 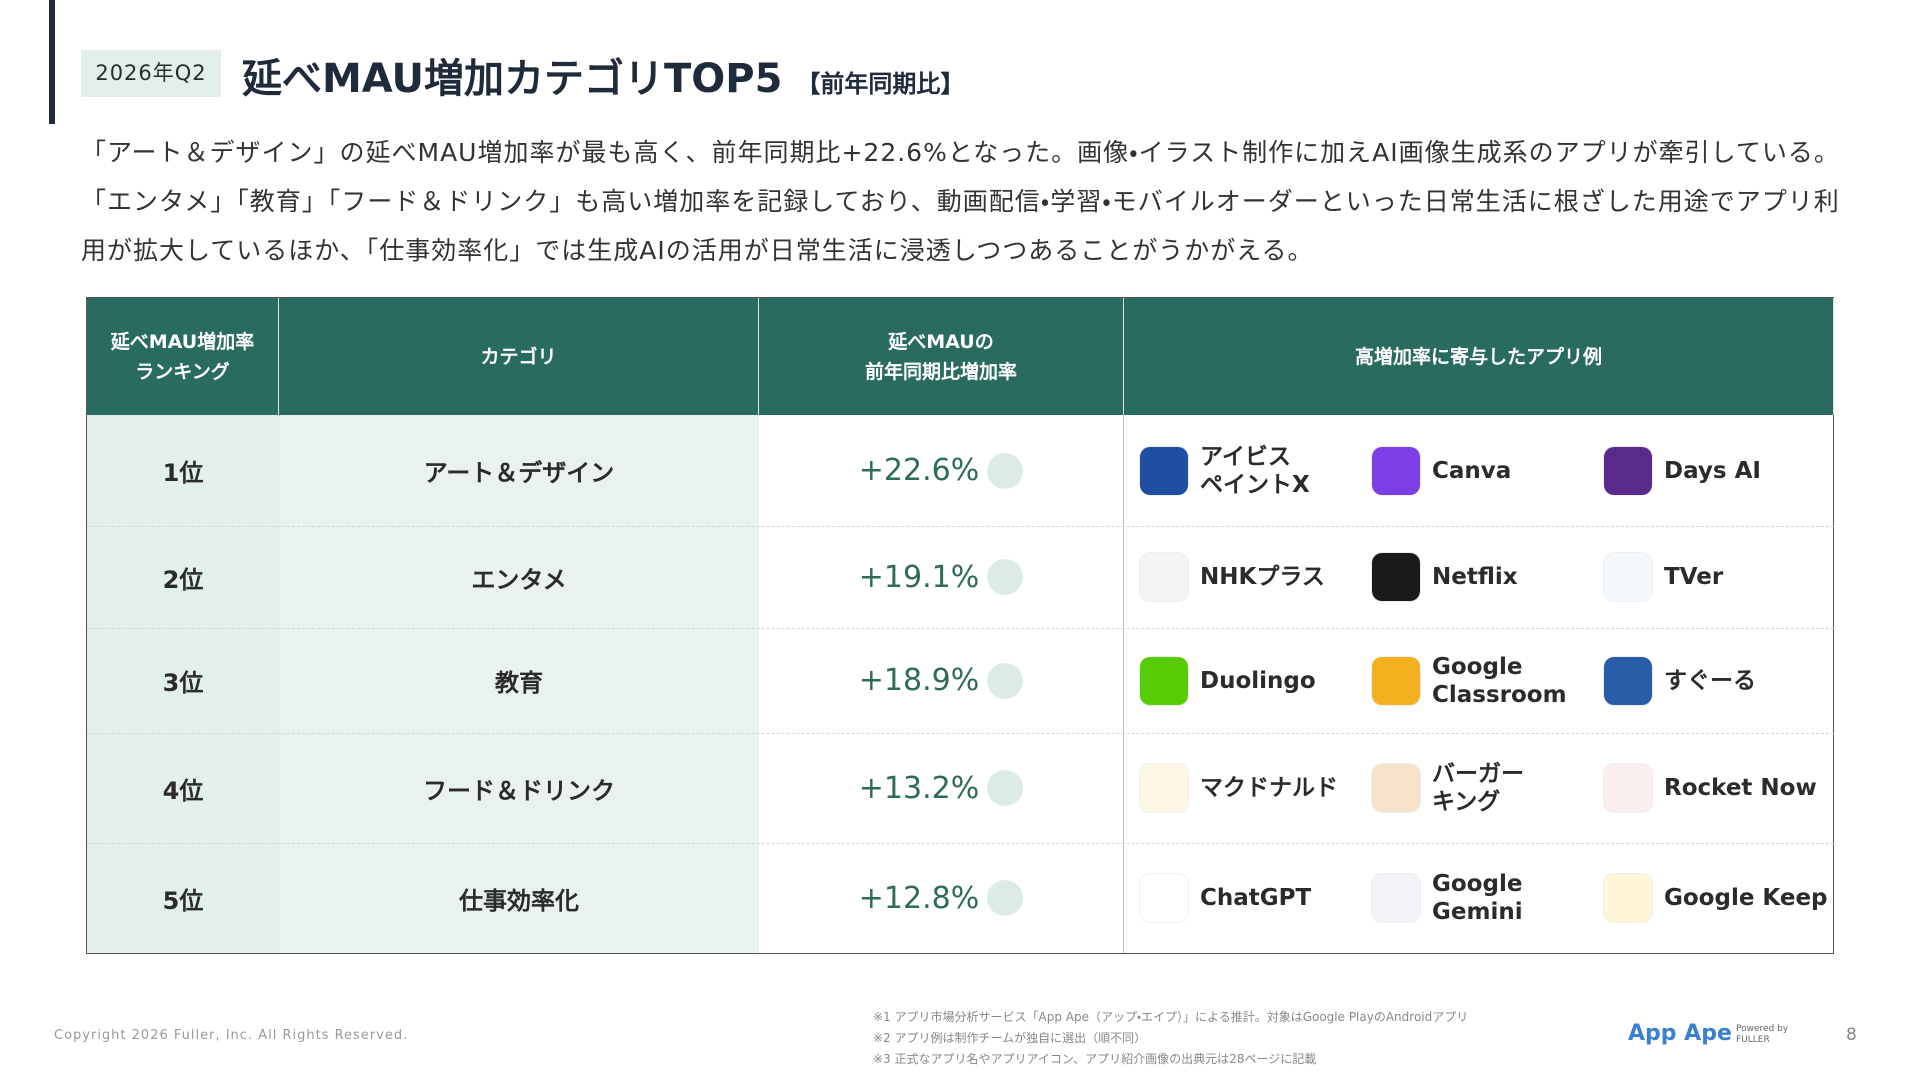 I want to click on growth-rate: +19.1%, so click(x=919, y=577).